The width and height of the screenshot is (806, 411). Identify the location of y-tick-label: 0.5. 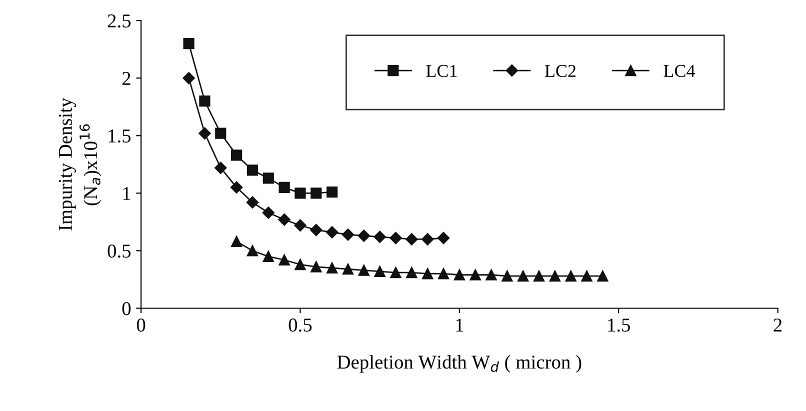
(119, 251).